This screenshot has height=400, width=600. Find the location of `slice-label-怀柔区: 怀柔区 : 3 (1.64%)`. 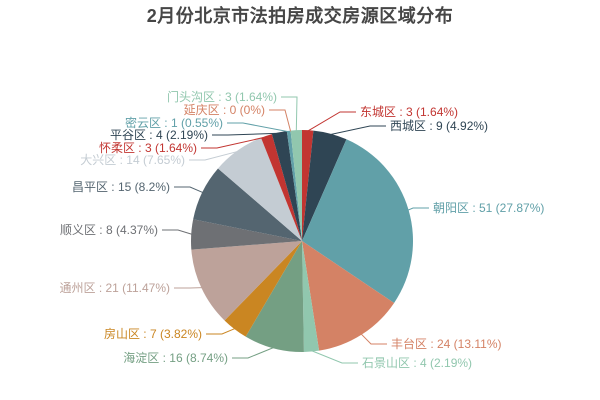

slice-label-怀柔区: 怀柔区 : 3 (1.64%) is located at coordinates (148, 148).